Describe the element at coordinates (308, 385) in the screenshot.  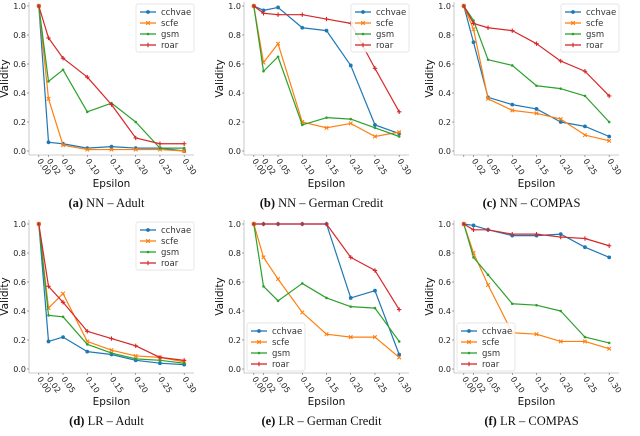
I see `x-tick-label: 0.10` at that location.